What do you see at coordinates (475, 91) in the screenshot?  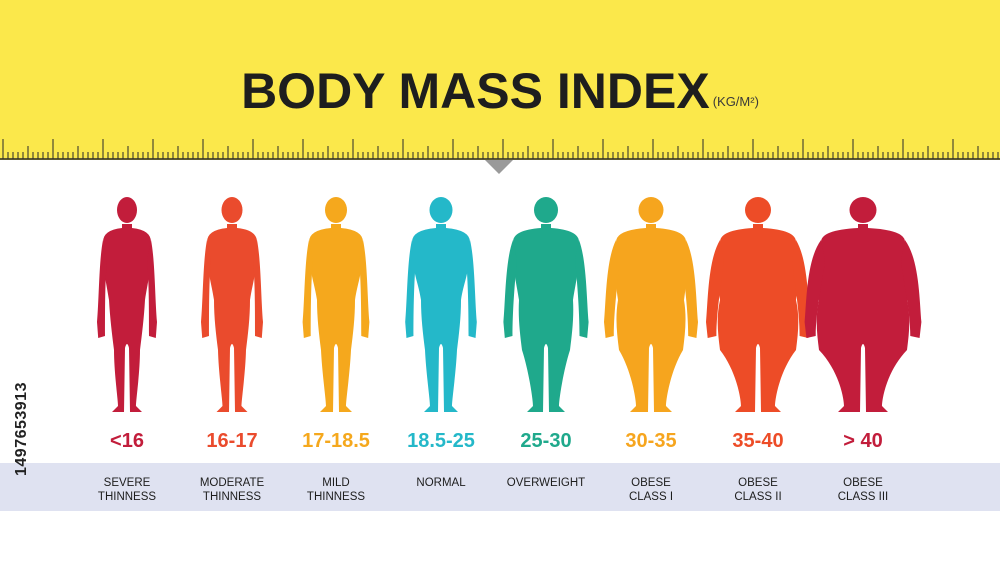 I see `title-text: BODY MASS INDEX` at bounding box center [475, 91].